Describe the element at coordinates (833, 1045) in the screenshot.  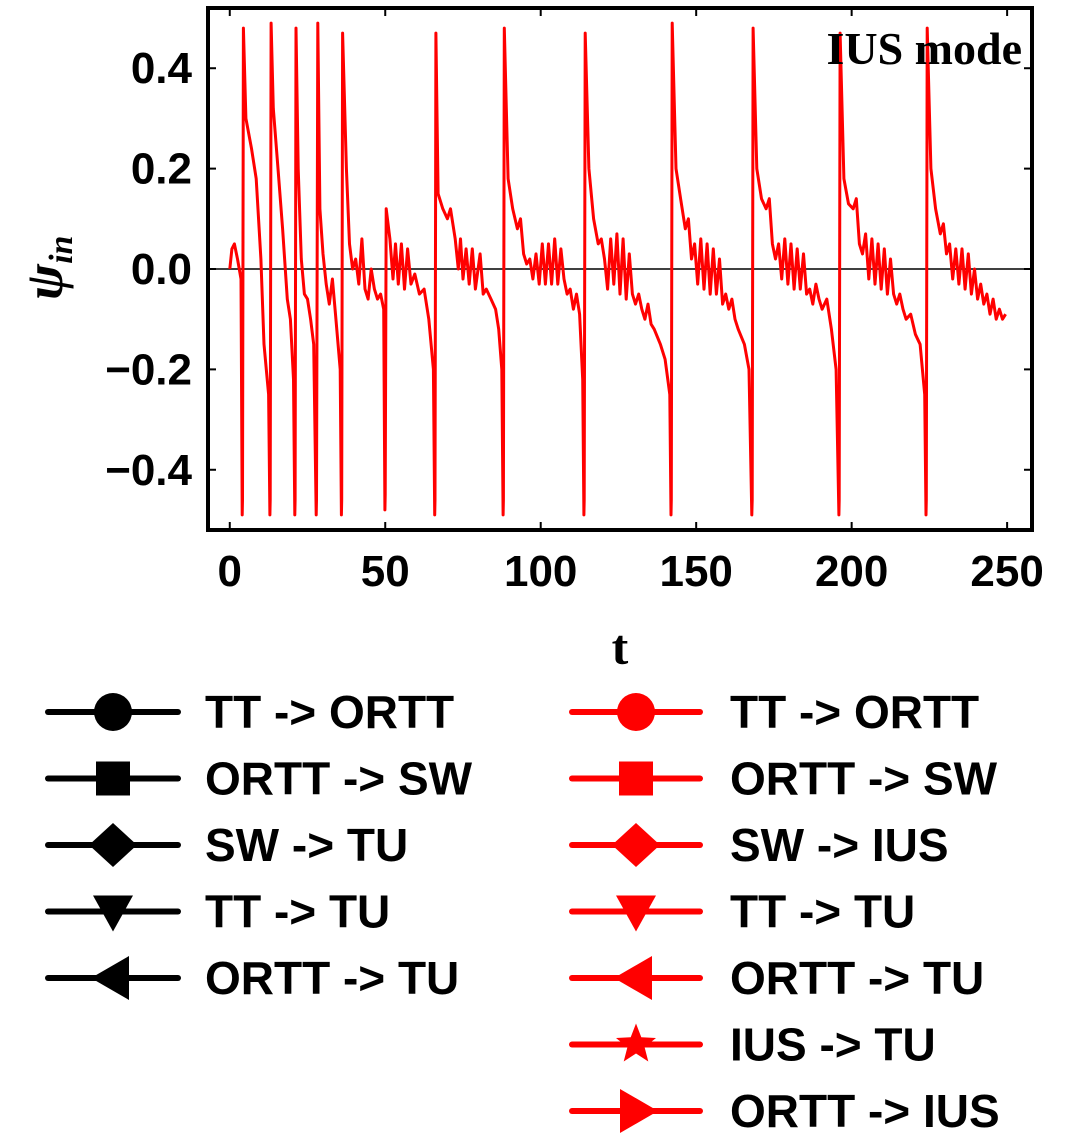
I see `legend-label: IUS -> TU` at that location.